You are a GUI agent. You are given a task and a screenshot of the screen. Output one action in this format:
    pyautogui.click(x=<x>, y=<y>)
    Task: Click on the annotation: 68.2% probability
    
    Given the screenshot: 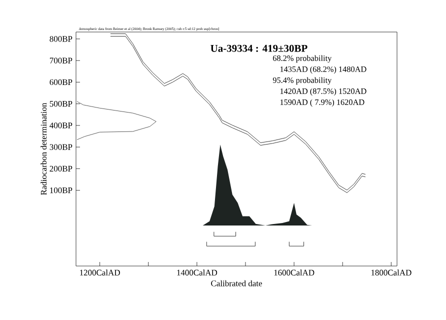 What is the action you would take?
    pyautogui.click(x=302, y=59)
    